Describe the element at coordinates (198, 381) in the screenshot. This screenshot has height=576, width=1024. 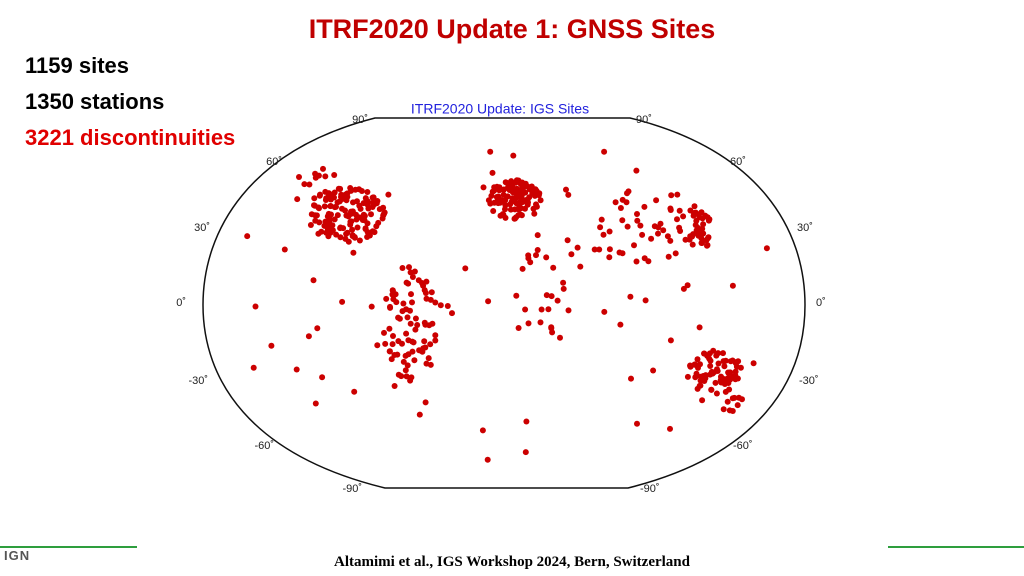
I see `lat-label: -30˚` at that location.